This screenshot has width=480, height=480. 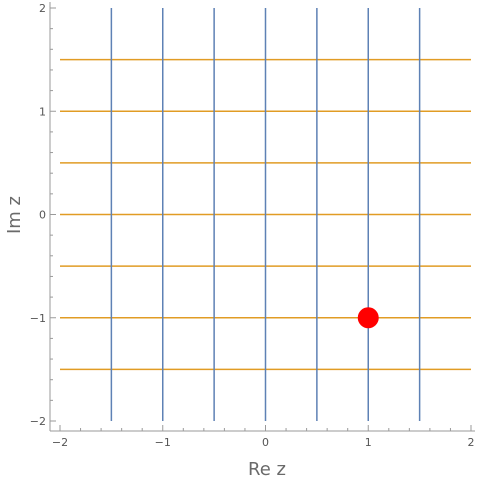 What do you see at coordinates (38, 421) in the screenshot?
I see `y-tick-label: −2` at bounding box center [38, 421].